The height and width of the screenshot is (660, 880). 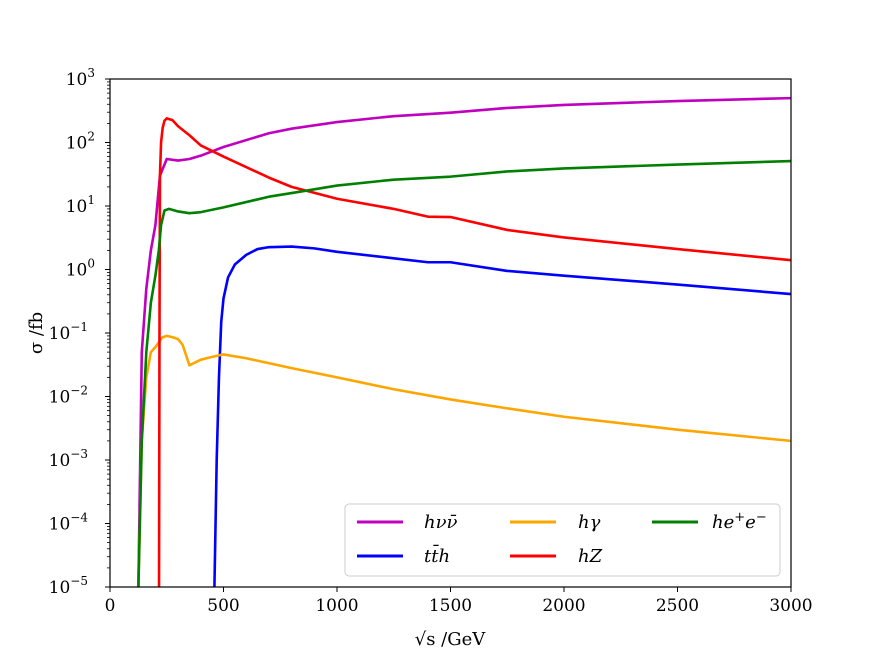 What do you see at coordinates (223, 606) in the screenshot?
I see `x-tick-label: 500` at bounding box center [223, 606].